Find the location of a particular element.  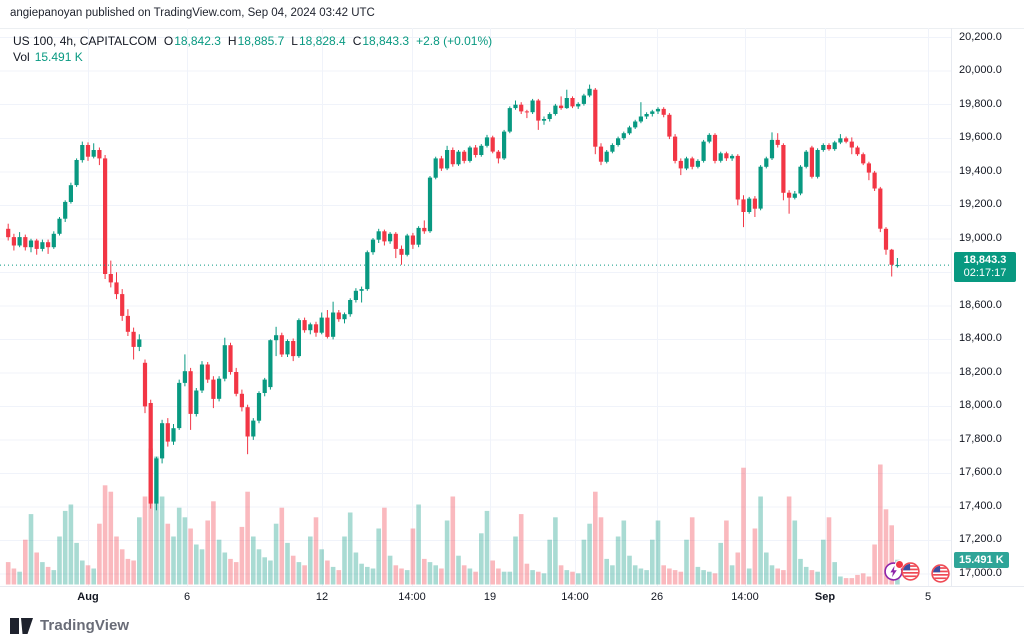

ohlc-letter: L is located at coordinates (294, 41).